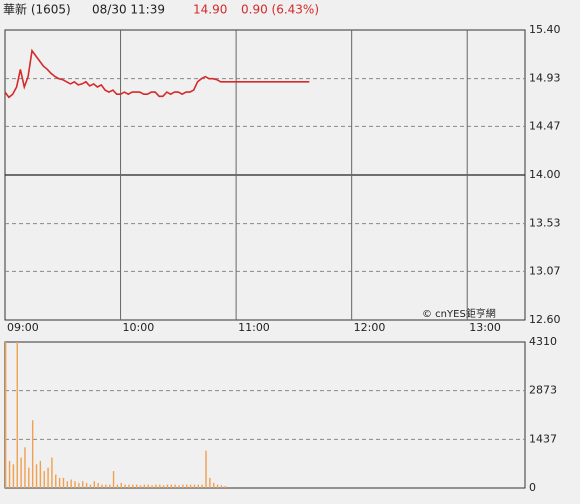 The width and height of the screenshot is (580, 504). What do you see at coordinates (545, 78) in the screenshot?
I see `y-tick-label: 14.93` at bounding box center [545, 78].